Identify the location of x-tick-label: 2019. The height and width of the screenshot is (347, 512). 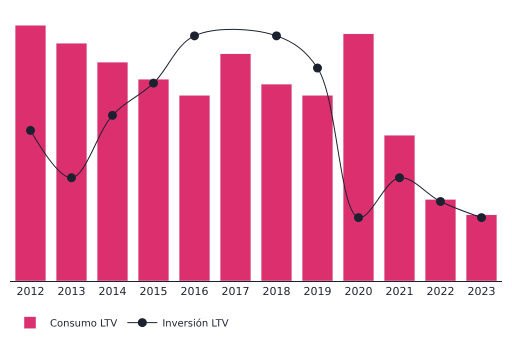
(318, 291).